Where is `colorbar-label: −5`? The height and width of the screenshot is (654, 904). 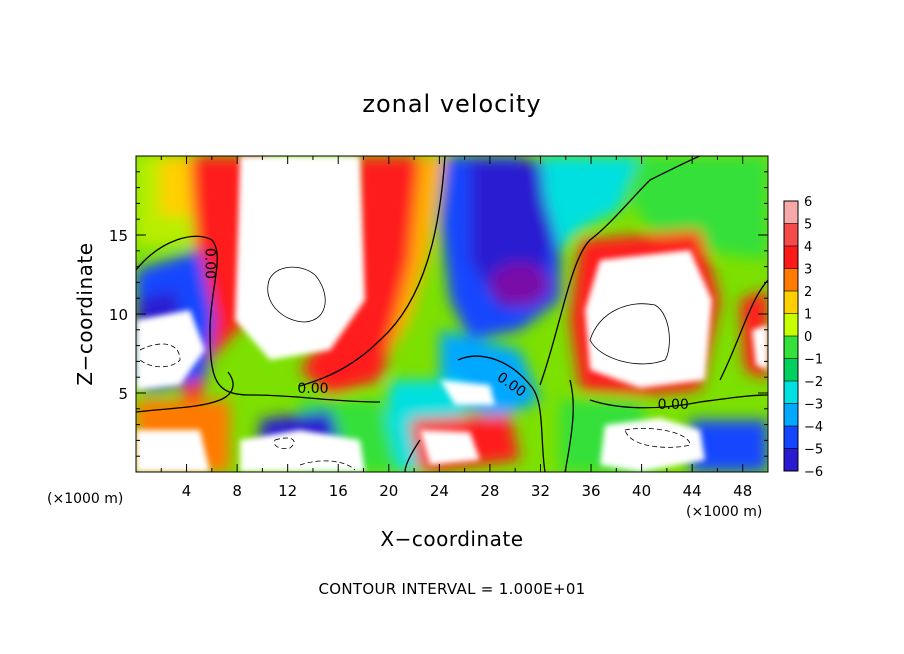 colorbar-label: −5 is located at coordinates (813, 450).